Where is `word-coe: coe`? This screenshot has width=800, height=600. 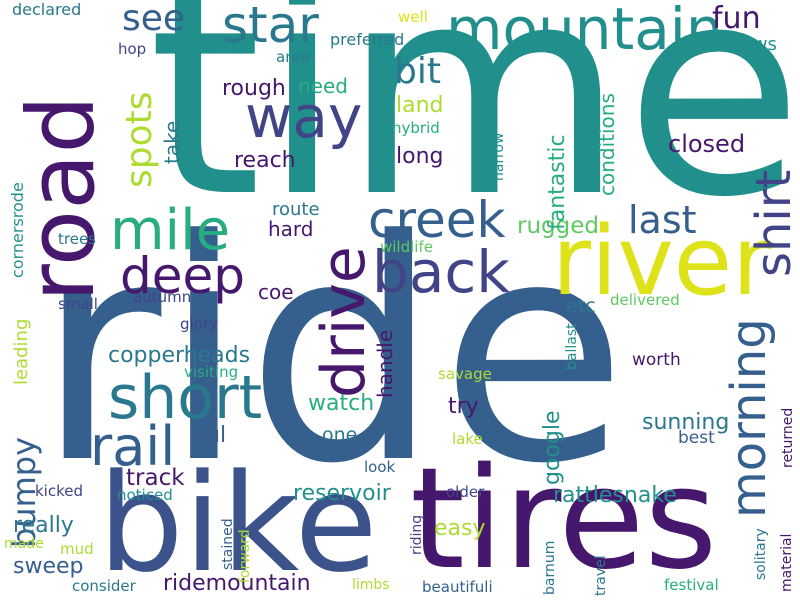 word-coe: coe is located at coordinates (276, 292).